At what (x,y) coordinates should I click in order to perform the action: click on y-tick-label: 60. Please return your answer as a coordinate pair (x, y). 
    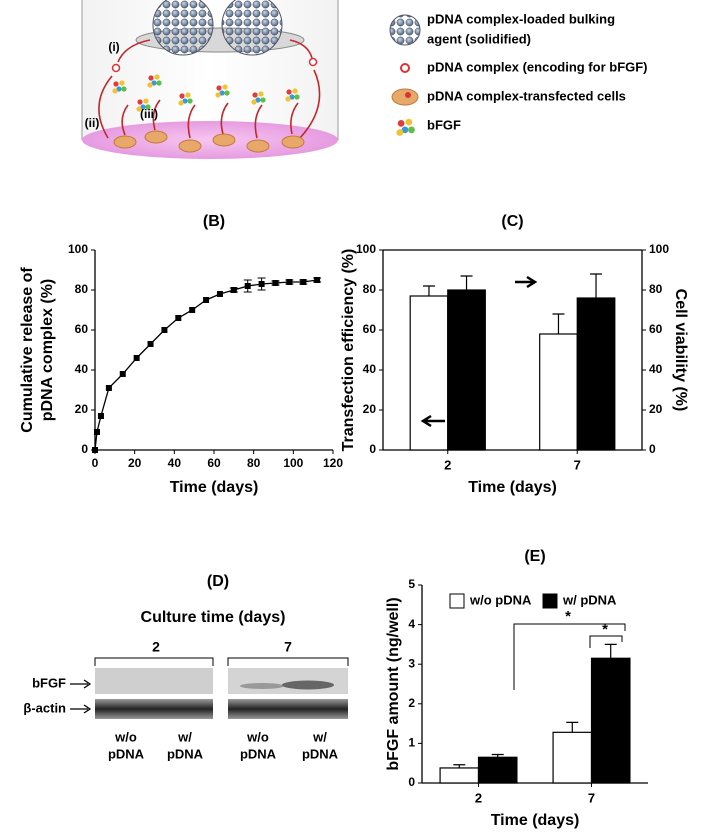
    Looking at the image, I should click on (82, 329).